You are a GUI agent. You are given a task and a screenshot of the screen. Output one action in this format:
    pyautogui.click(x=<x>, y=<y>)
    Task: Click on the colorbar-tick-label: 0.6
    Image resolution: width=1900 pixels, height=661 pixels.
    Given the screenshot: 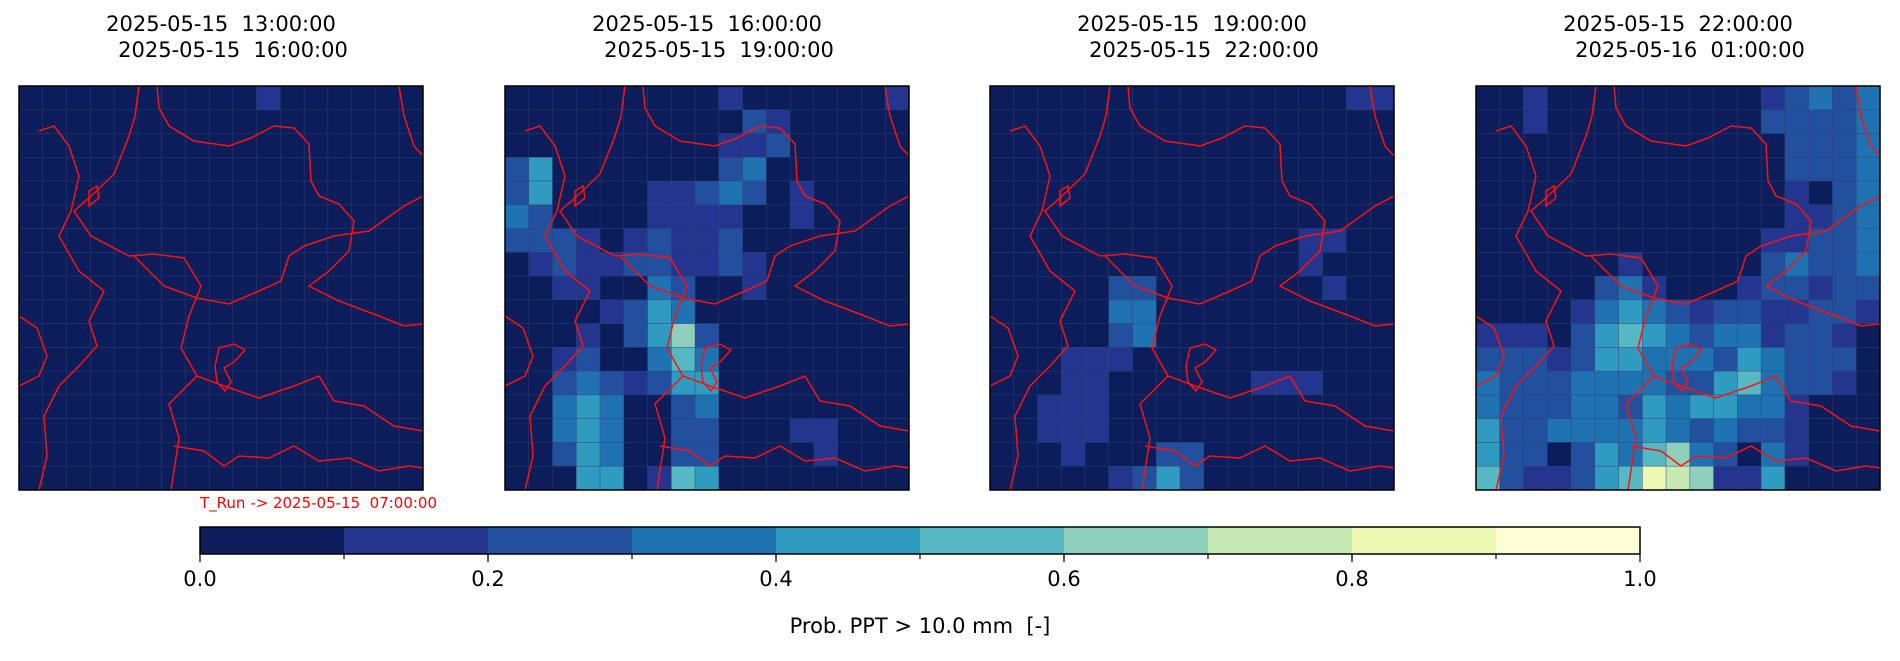 What is the action you would take?
    pyautogui.click(x=1063, y=579)
    